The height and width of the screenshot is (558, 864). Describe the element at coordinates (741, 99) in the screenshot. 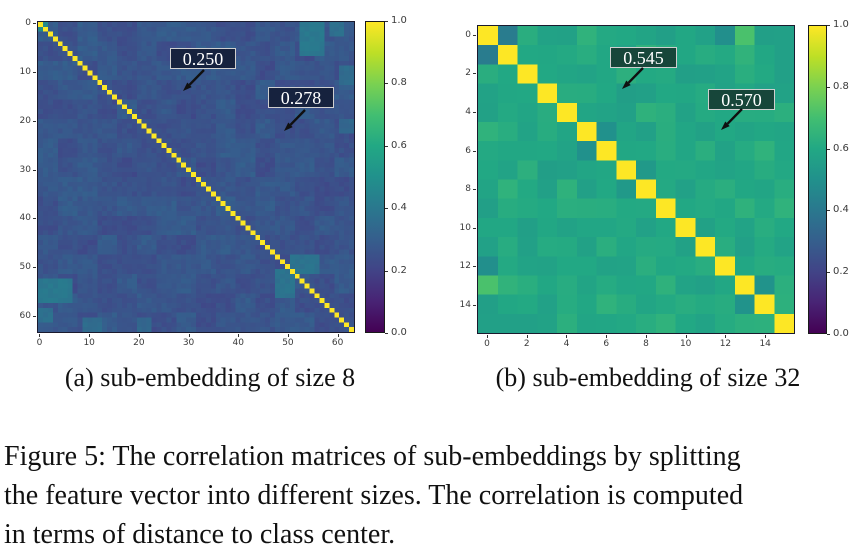

I see `annotation-box-b2: 0.570` at that location.